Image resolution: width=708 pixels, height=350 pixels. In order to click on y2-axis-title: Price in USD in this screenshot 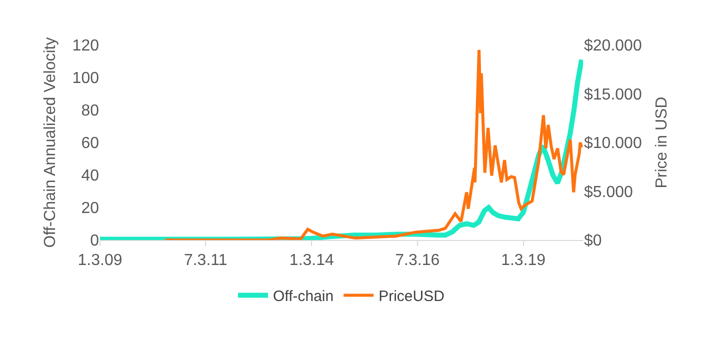, I will do `click(662, 142)`.